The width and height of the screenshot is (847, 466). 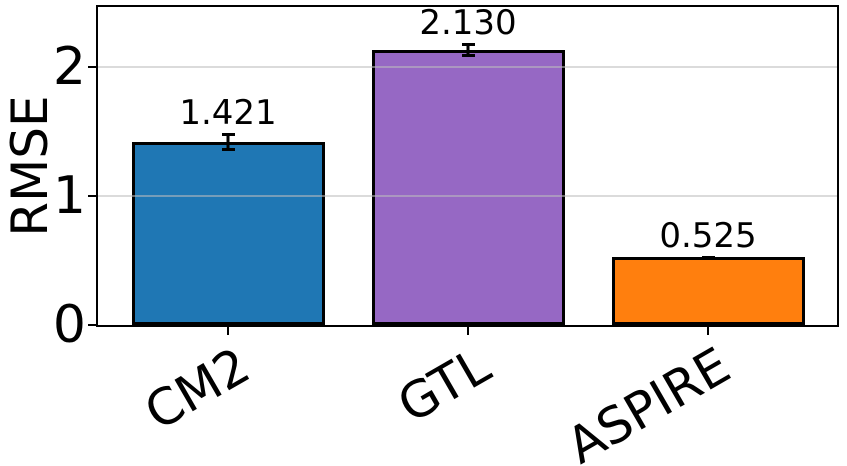 I want to click on bar-value-label-aspire: 0.525, so click(x=708, y=236).